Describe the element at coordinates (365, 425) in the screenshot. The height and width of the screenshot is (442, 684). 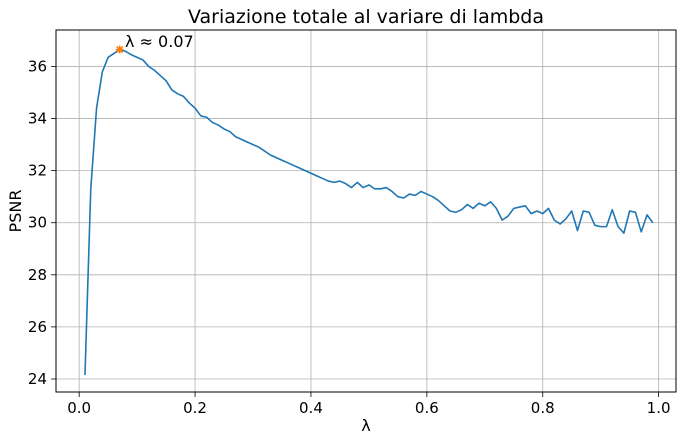
I see `x-axis-label: λ` at that location.